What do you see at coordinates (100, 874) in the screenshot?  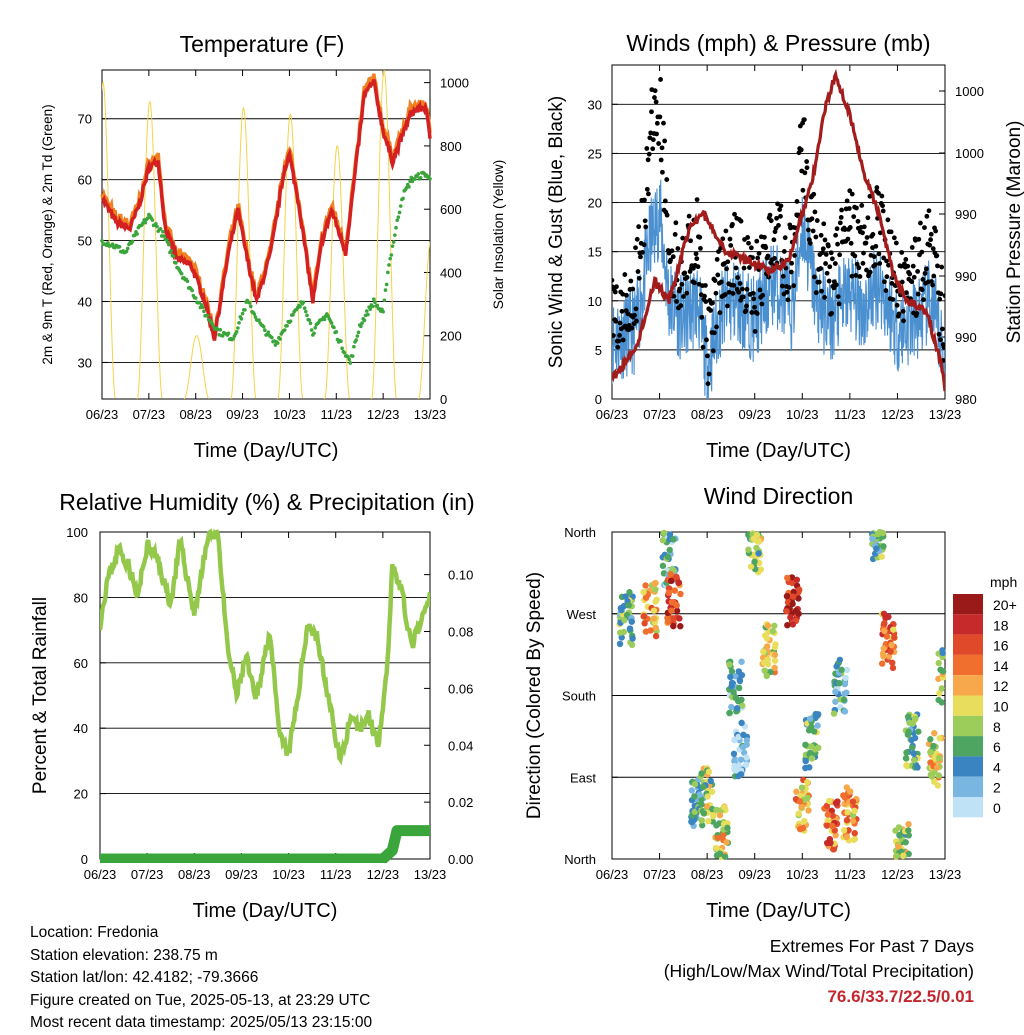 I see `x-tick-label: 06/23` at bounding box center [100, 874].